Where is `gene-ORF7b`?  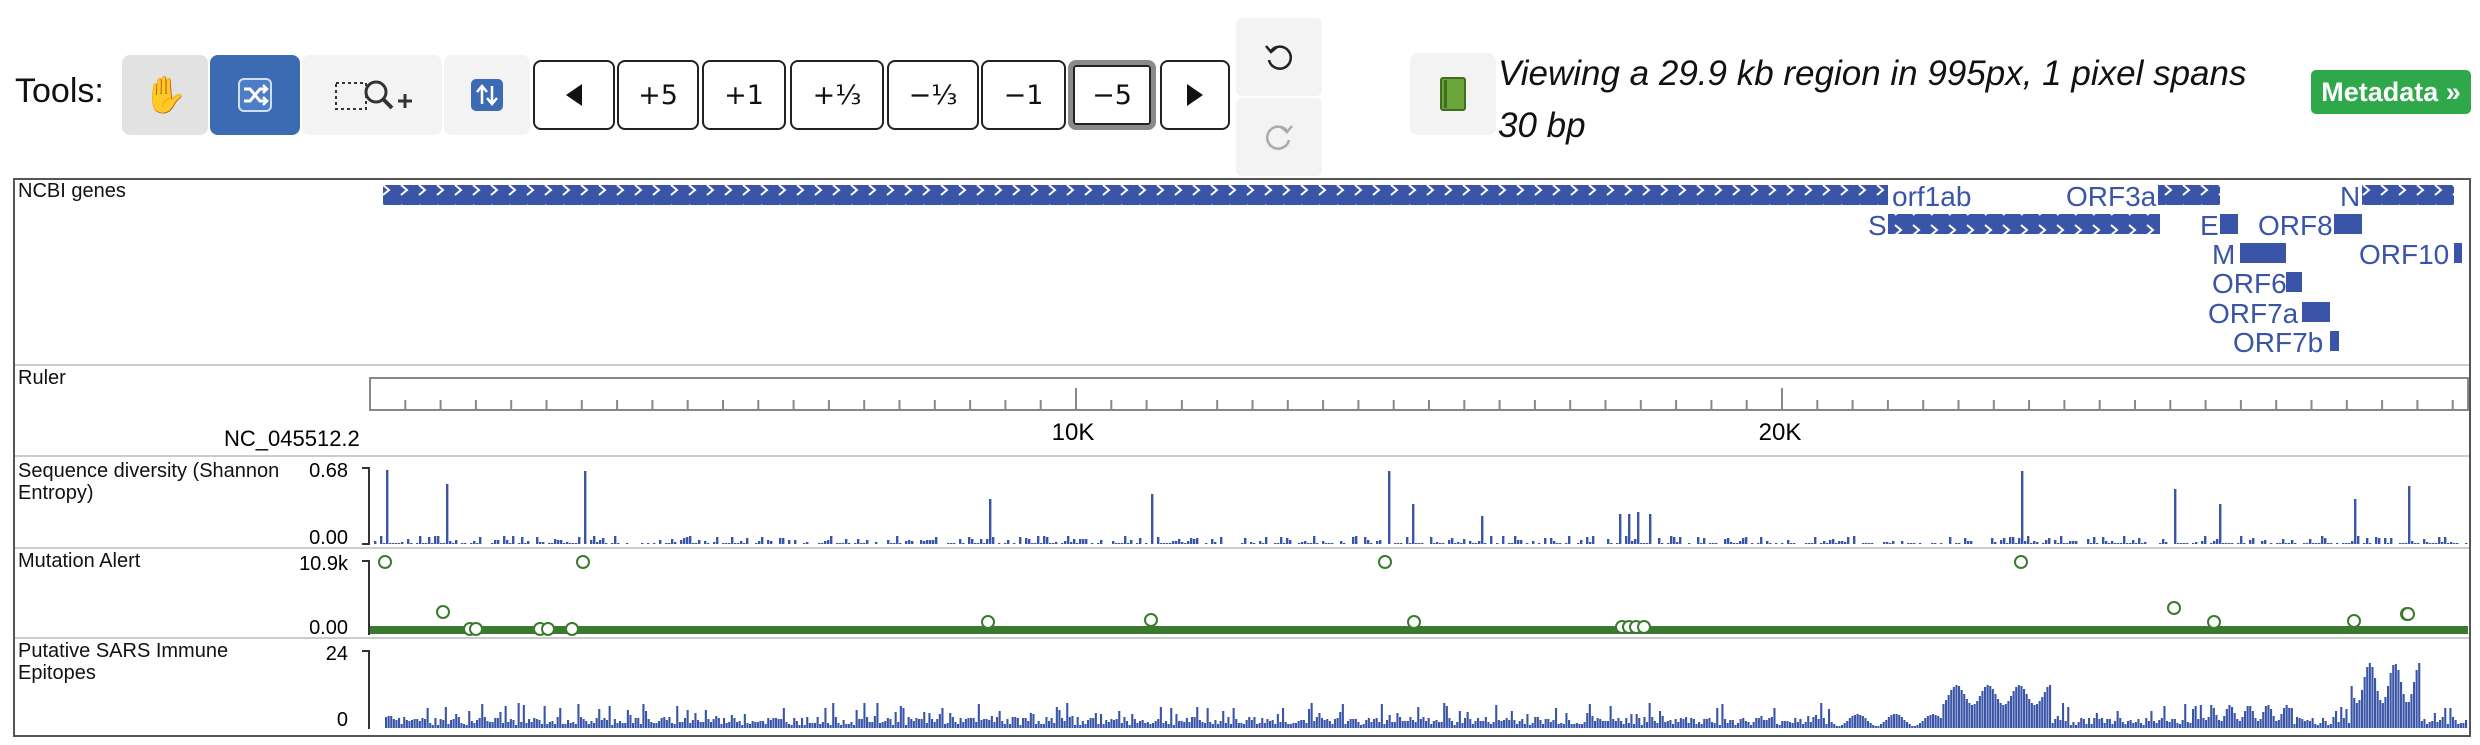
gene-ORF7b is located at coordinates (2334, 341).